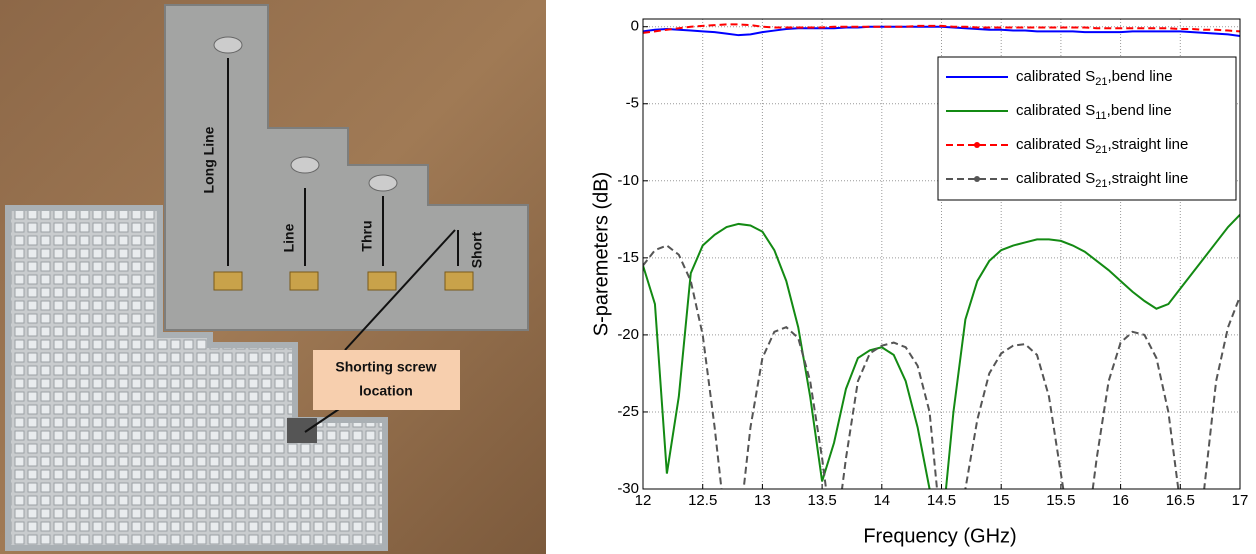  Describe the element at coordinates (385, 367) in the screenshot. I see `photo-label: Shorting screw` at that location.